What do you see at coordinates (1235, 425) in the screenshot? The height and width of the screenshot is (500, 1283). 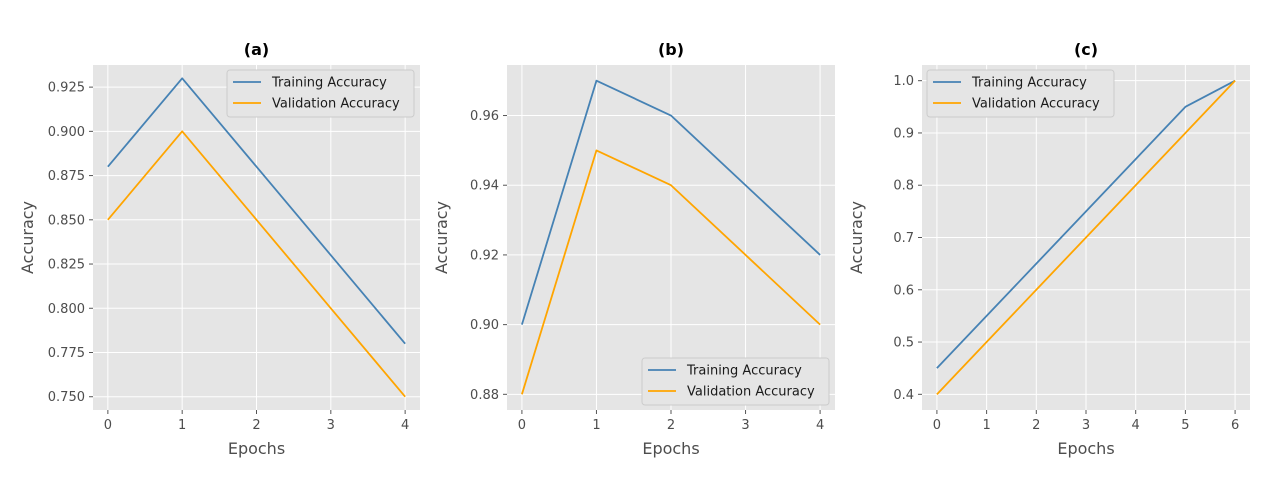 I see `x-tick-label: 6` at bounding box center [1235, 425].